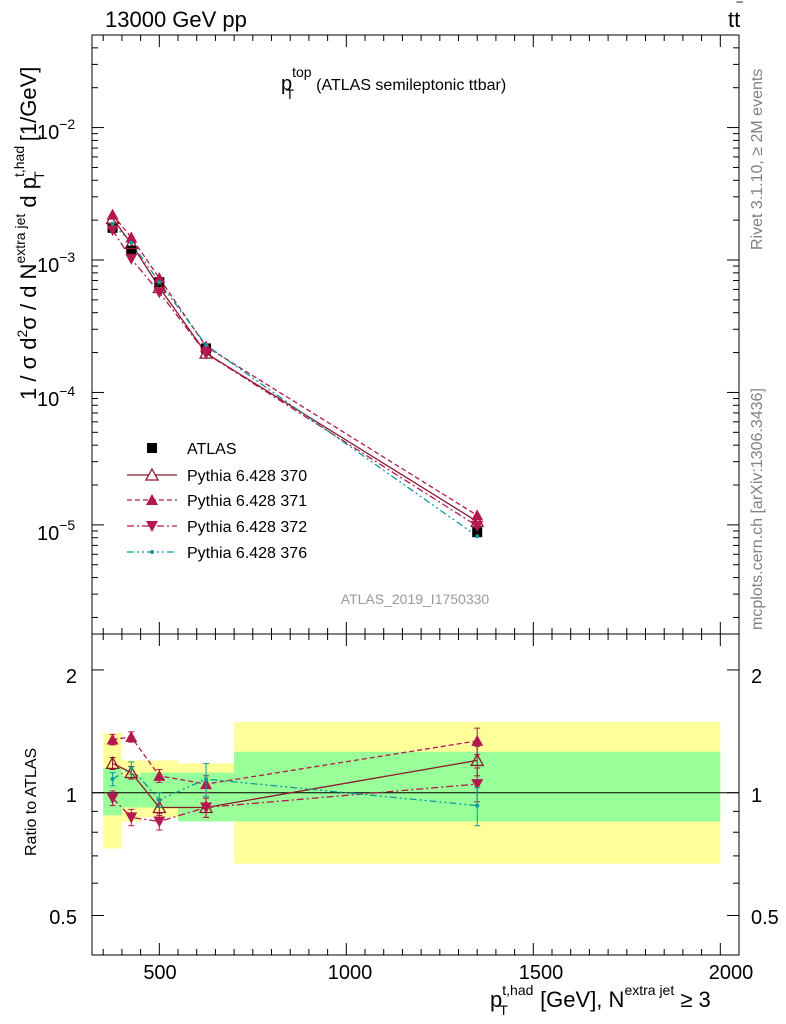 Image resolution: width=786 pixels, height=1024 pixels. Describe the element at coordinates (517, 990) in the screenshot. I see `xlabel-part-sup1: t,had` at that location.